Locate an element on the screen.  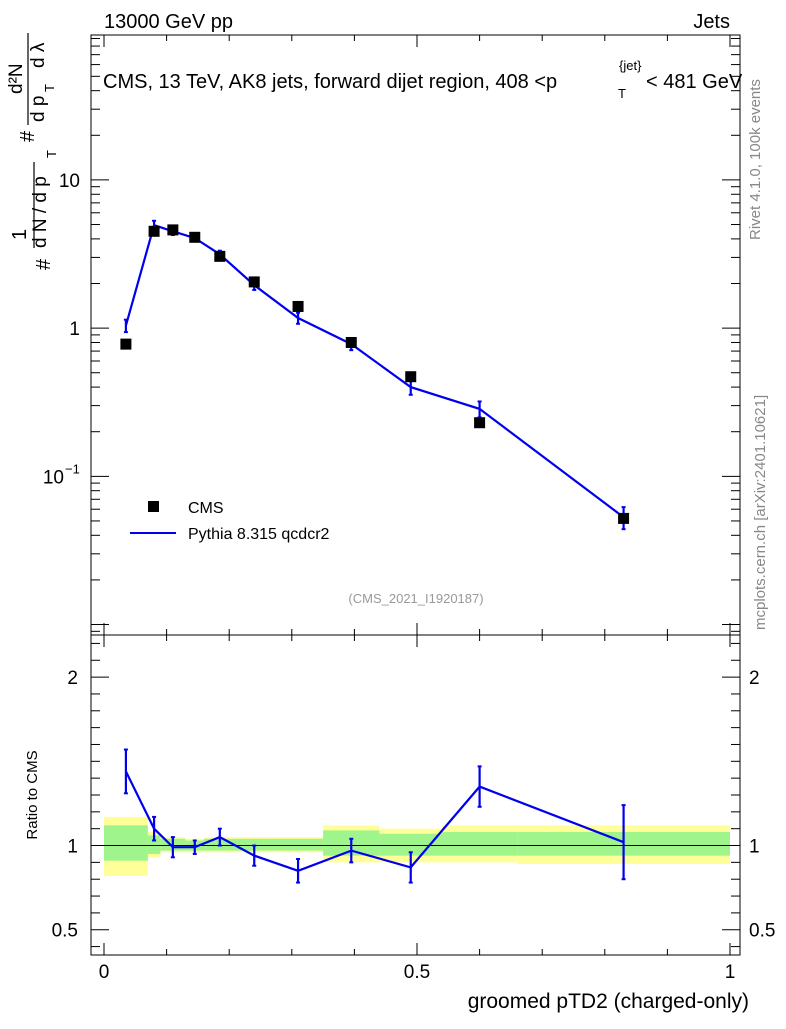
ylabel-d2n: d²N is located at coordinates (16, 78).